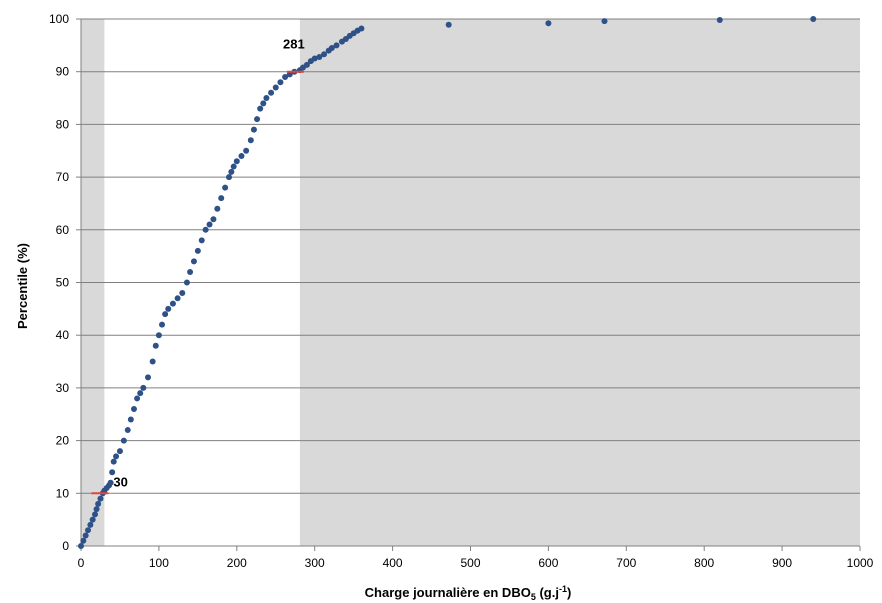 The height and width of the screenshot is (603, 882). Describe the element at coordinates (22, 286) in the screenshot. I see `y-axis-title: Percentile (%)` at that location.